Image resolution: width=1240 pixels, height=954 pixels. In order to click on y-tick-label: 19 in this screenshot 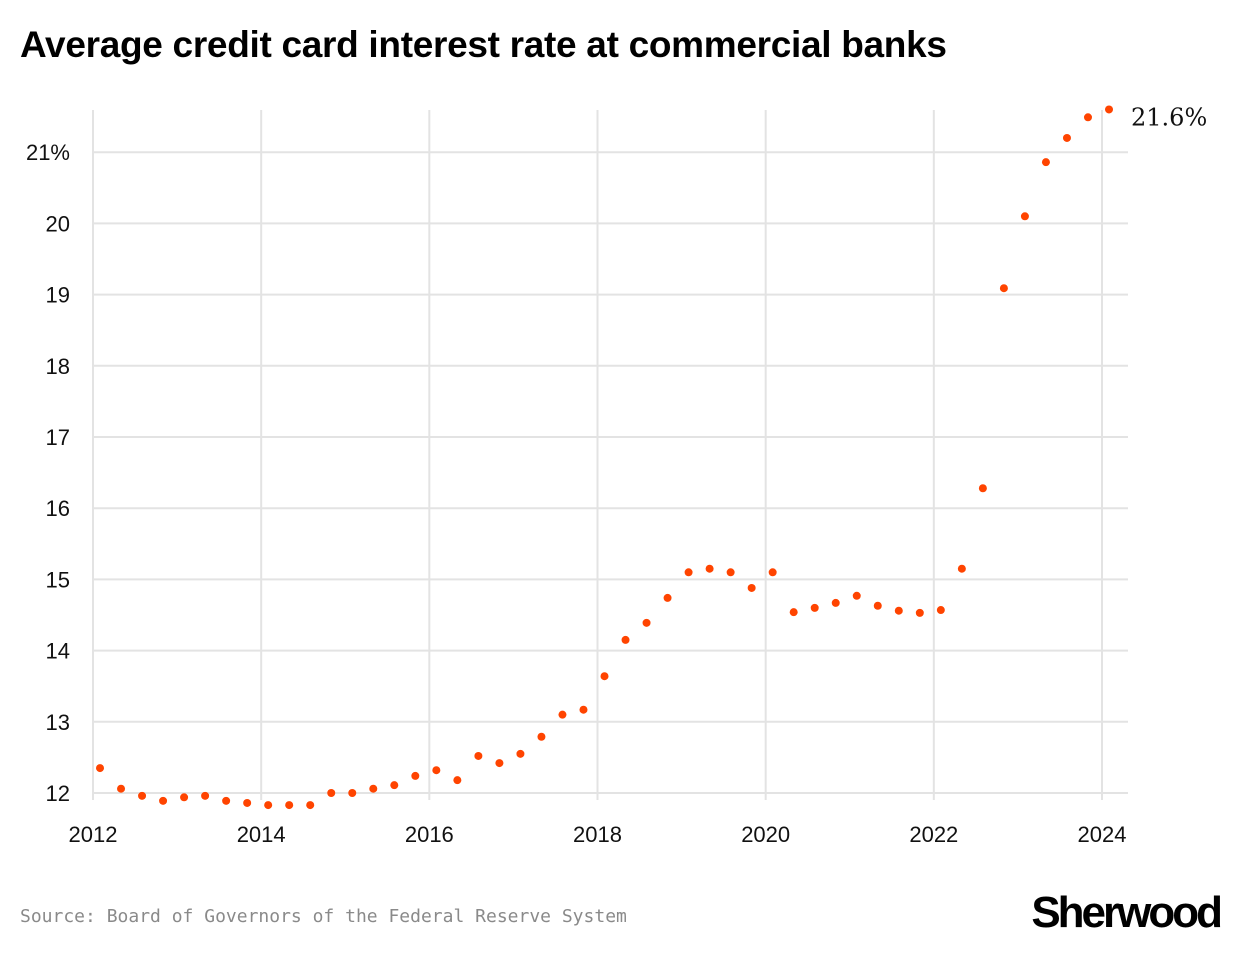, I will do `click(58, 295)`.